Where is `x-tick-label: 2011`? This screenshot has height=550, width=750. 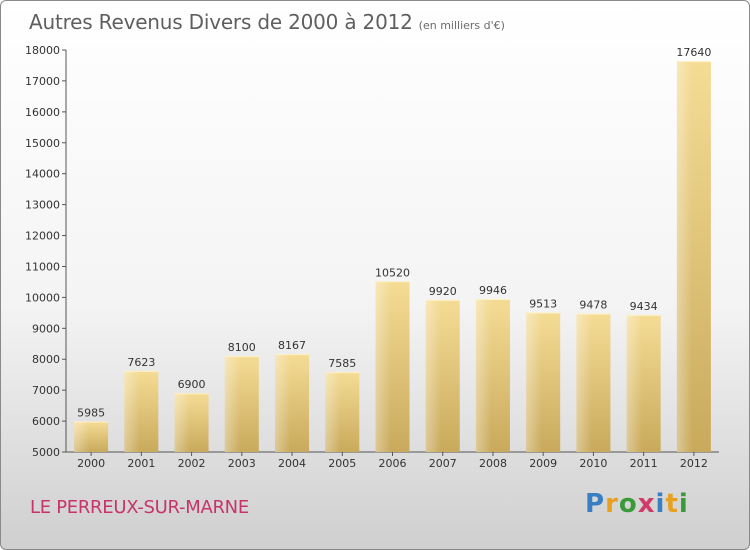
x-tick-label: 2011 is located at coordinates (644, 463).